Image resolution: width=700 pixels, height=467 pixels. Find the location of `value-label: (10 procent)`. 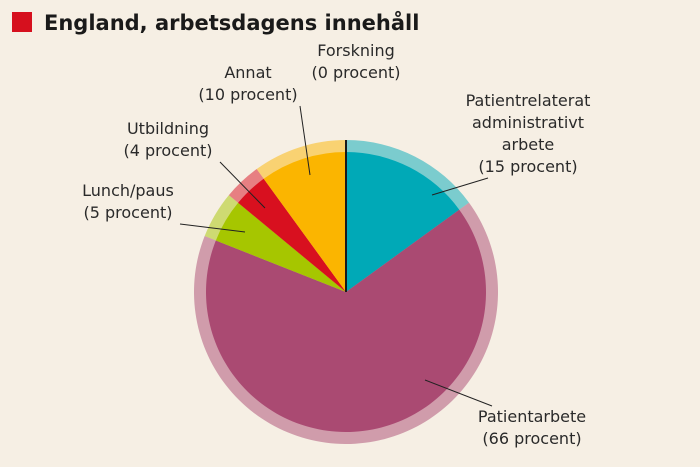

value-label: (10 procent) is located at coordinates (247, 94).